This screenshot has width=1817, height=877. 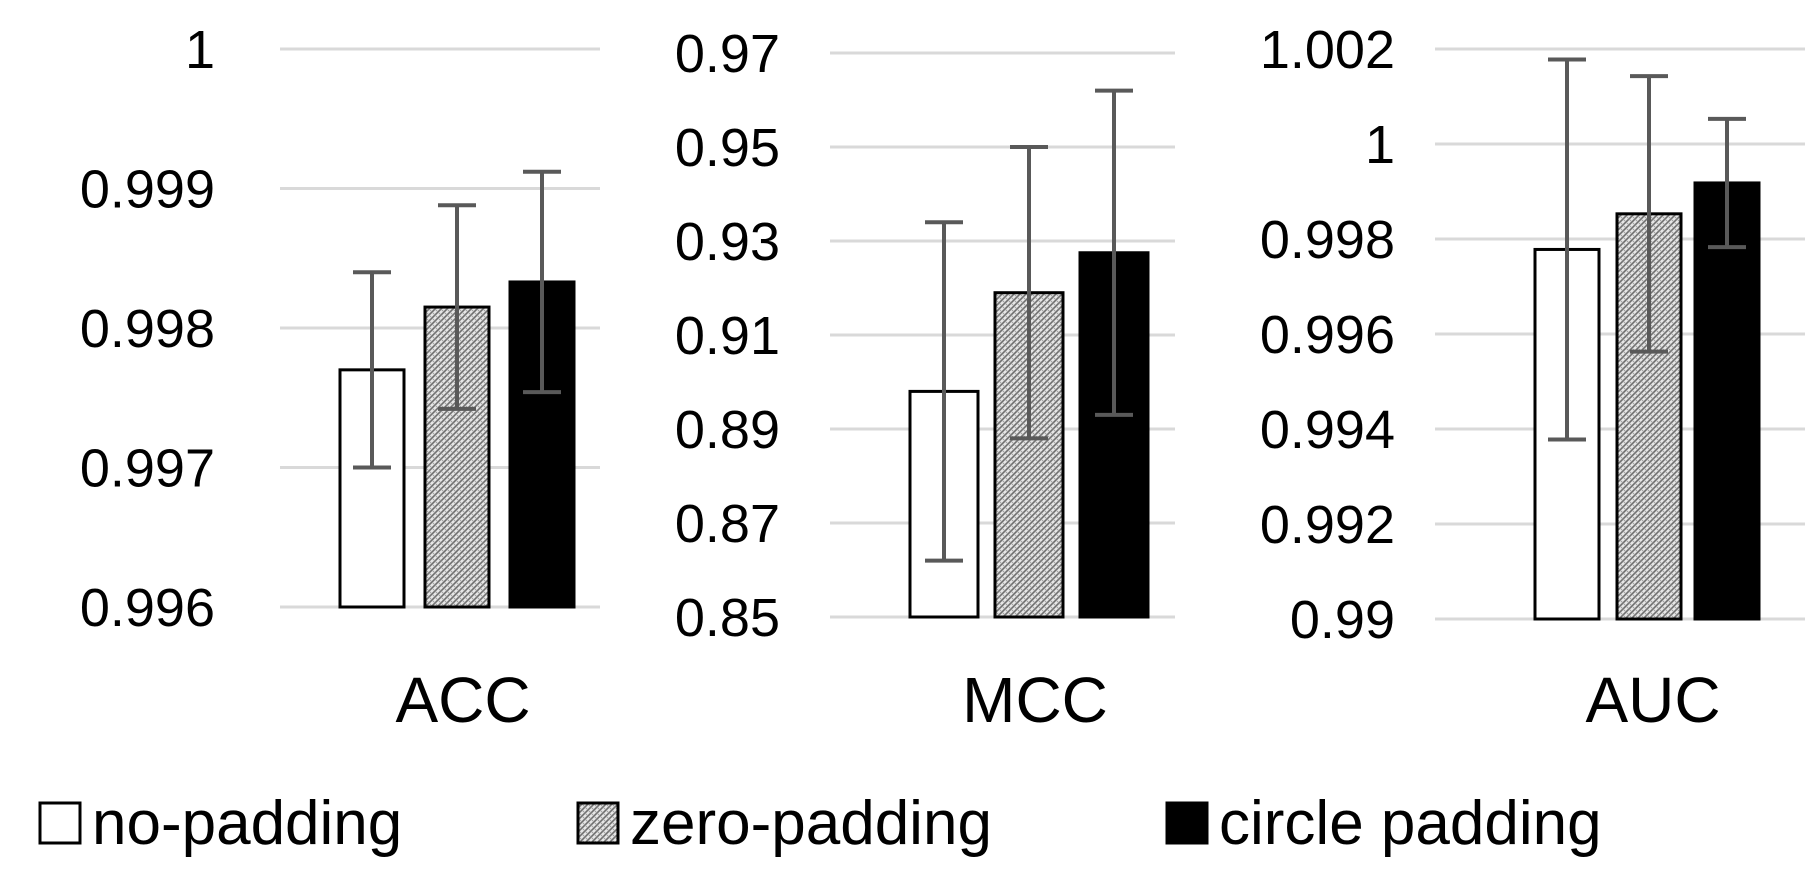 What do you see at coordinates (1342, 620) in the screenshot?
I see `y-tick-label: 0.99` at bounding box center [1342, 620].